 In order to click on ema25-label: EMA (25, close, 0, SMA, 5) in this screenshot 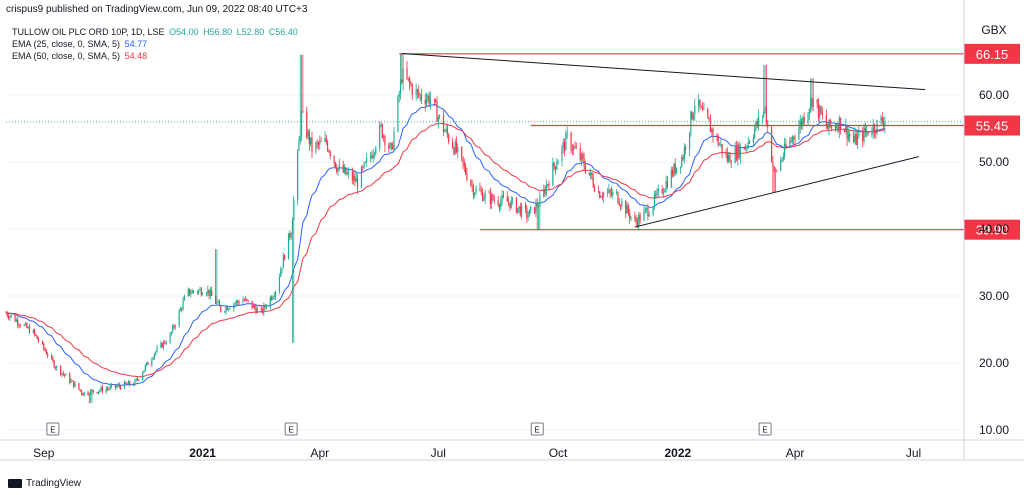, I will do `click(66, 44)`.